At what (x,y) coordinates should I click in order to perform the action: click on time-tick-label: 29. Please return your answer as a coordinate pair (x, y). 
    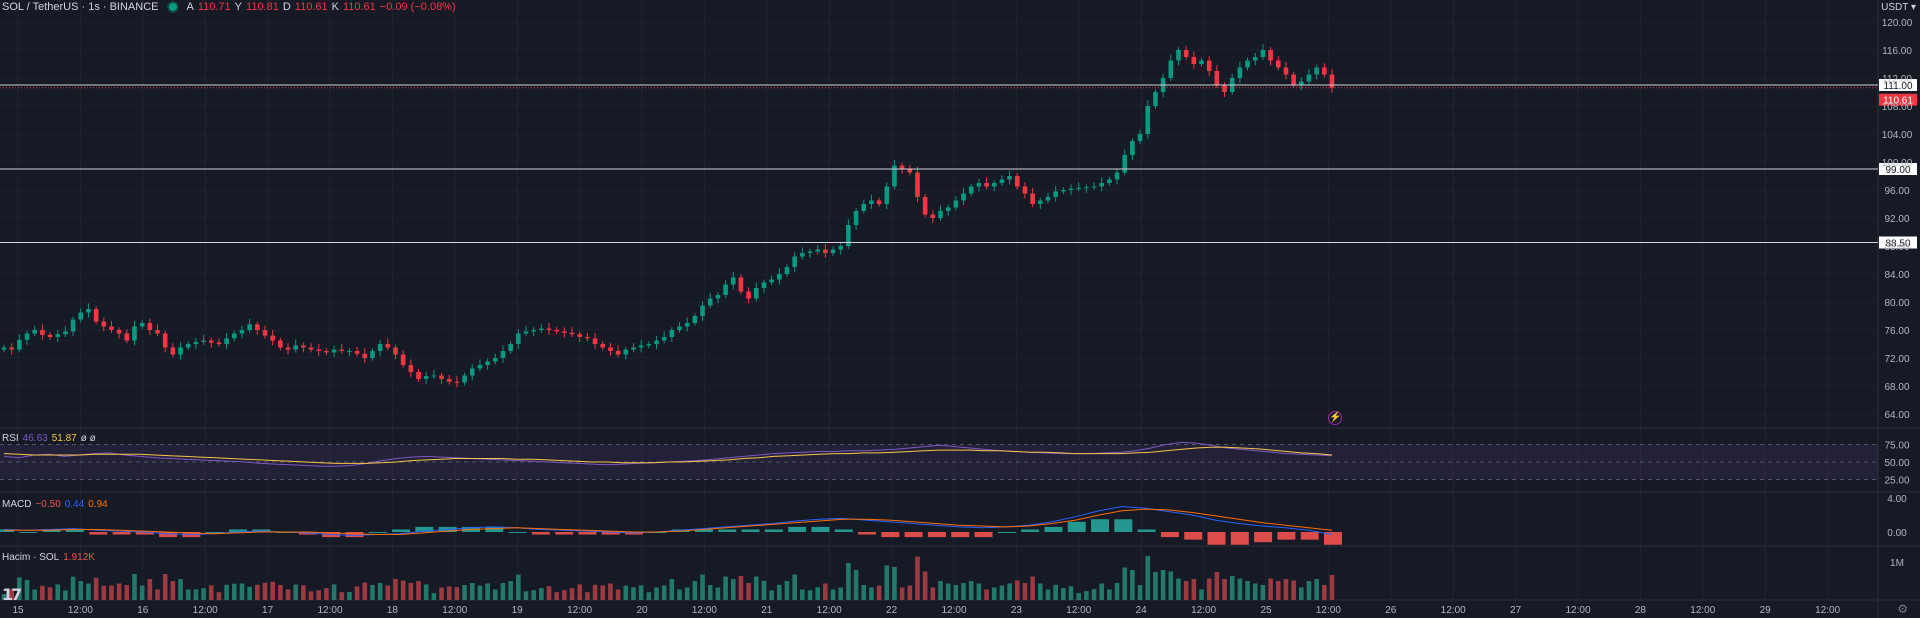
    Looking at the image, I should click on (1766, 610).